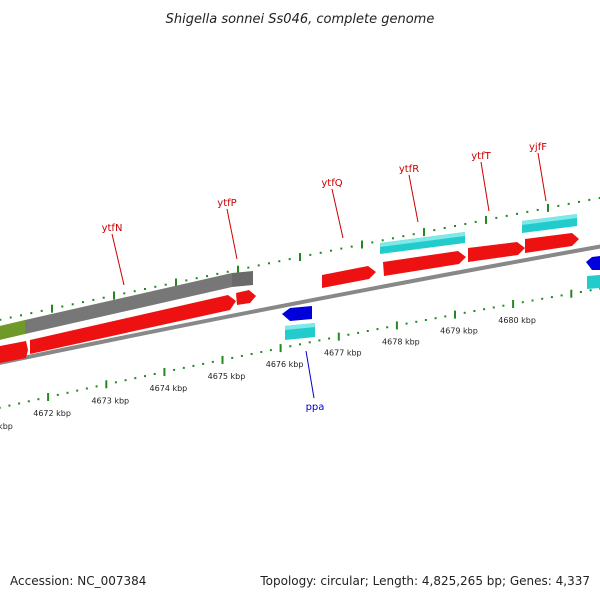 The width and height of the screenshot is (600, 600). What do you see at coordinates (496, 252) in the screenshot?
I see `cds-ytfT-arrow` at bounding box center [496, 252].